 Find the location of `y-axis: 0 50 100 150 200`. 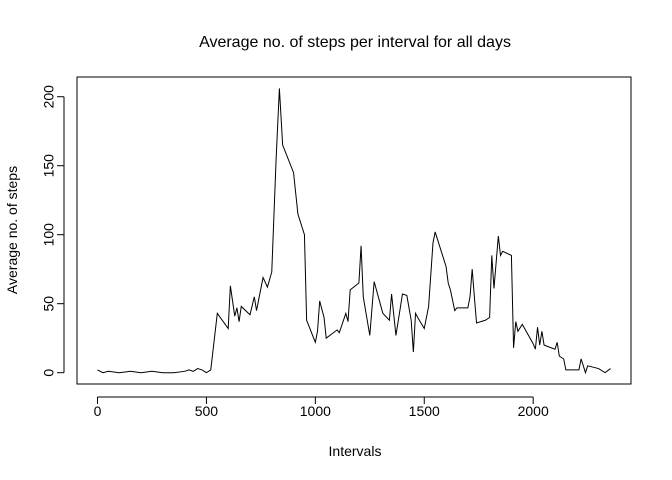

y-axis: 0 50 100 150 200 is located at coordinates (53, 231).